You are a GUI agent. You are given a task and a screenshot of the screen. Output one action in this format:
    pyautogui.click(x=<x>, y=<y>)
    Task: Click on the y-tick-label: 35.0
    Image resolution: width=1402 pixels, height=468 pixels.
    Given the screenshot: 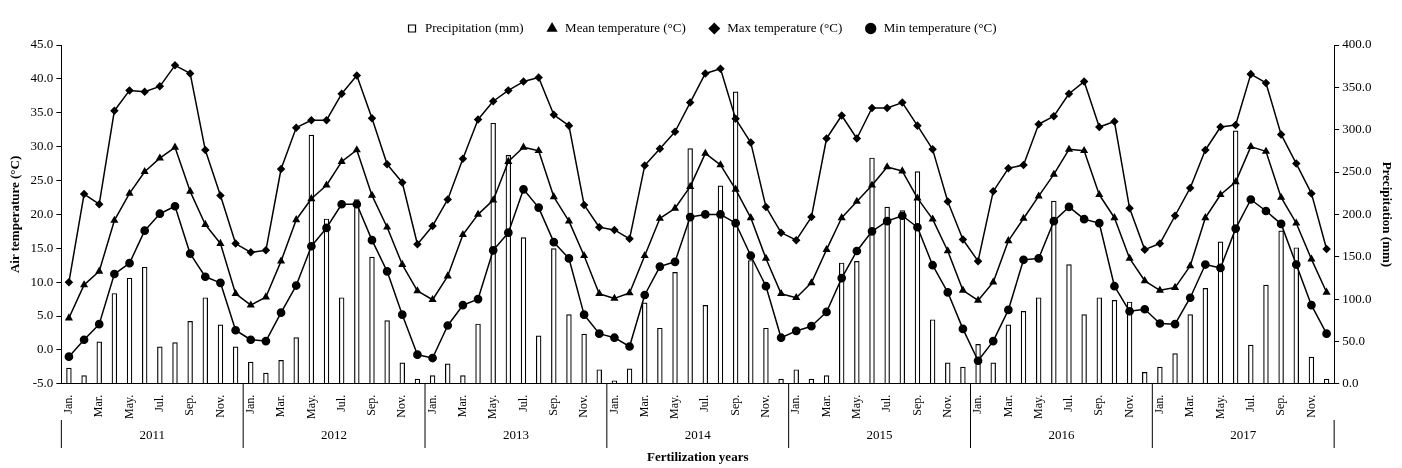 What is the action you would take?
    pyautogui.click(x=42, y=112)
    